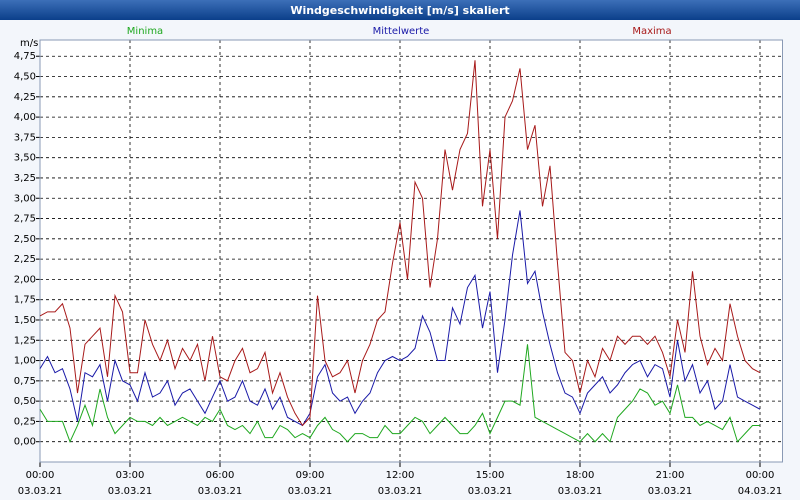 The image size is (800, 500). What do you see at coordinates (25, 279) in the screenshot?
I see `y-tick-label: 2,00` at bounding box center [25, 279].